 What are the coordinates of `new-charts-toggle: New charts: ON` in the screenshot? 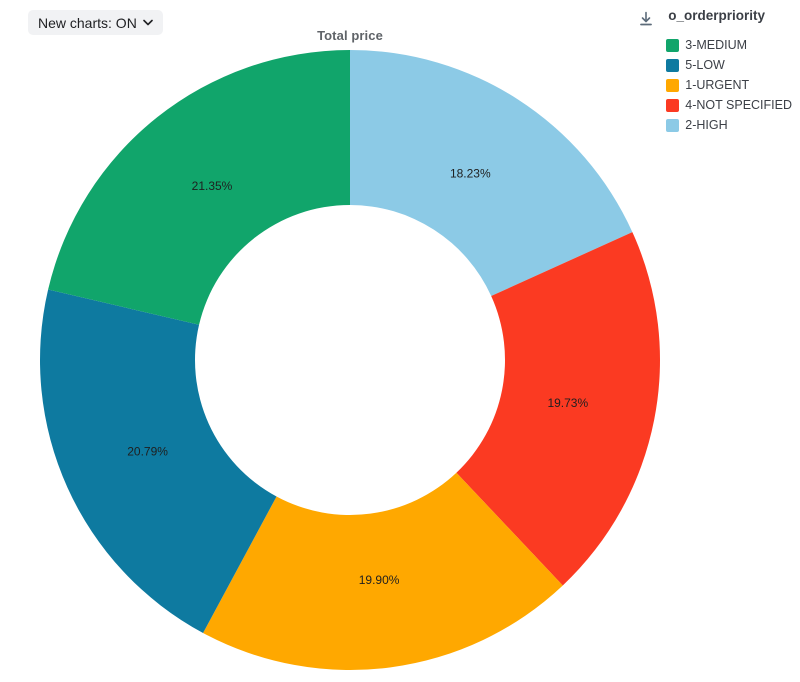 It's located at (95, 22).